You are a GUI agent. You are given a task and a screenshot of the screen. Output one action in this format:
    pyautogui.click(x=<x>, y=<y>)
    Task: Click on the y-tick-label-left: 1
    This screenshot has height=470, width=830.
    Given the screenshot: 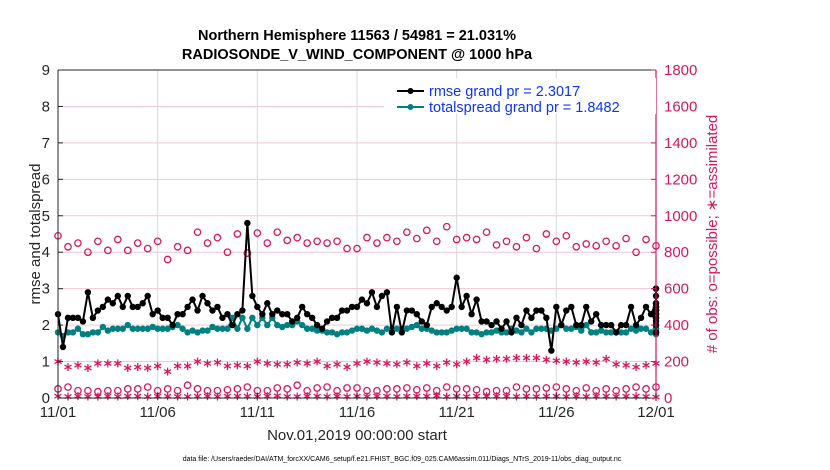 What is the action you would take?
    pyautogui.click(x=46, y=362)
    